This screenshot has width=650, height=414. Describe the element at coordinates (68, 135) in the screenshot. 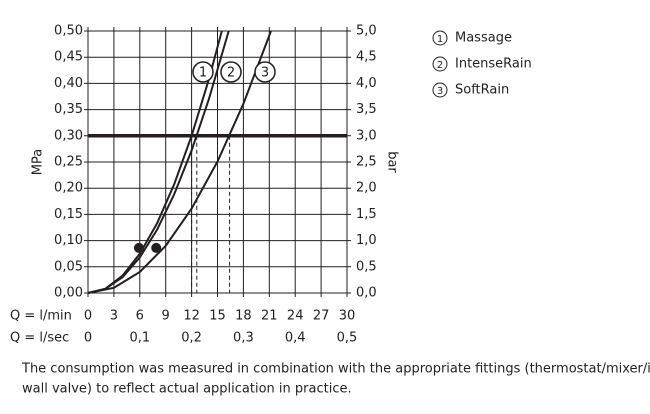

I see `y-tick-label: 0,30` at that location.